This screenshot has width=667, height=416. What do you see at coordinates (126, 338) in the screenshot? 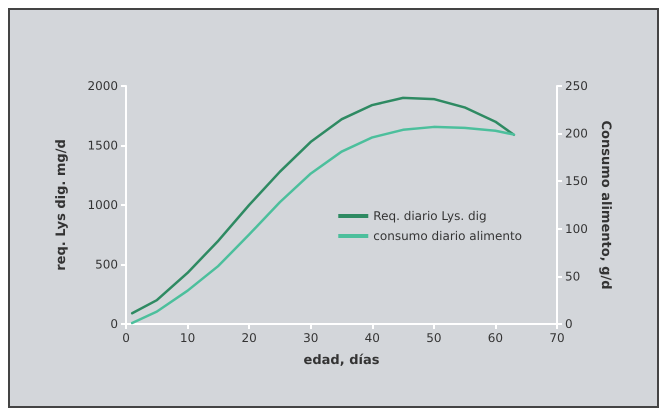
I see `x-tick-label: 0` at bounding box center [126, 338].